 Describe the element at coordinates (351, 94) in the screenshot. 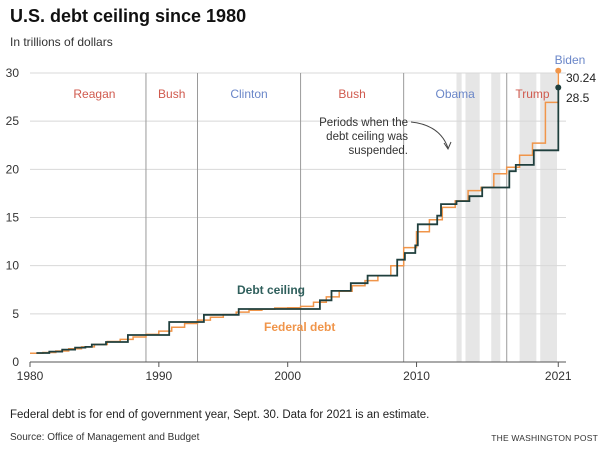

I see `president-label-bush-2001: Bush` at that location.